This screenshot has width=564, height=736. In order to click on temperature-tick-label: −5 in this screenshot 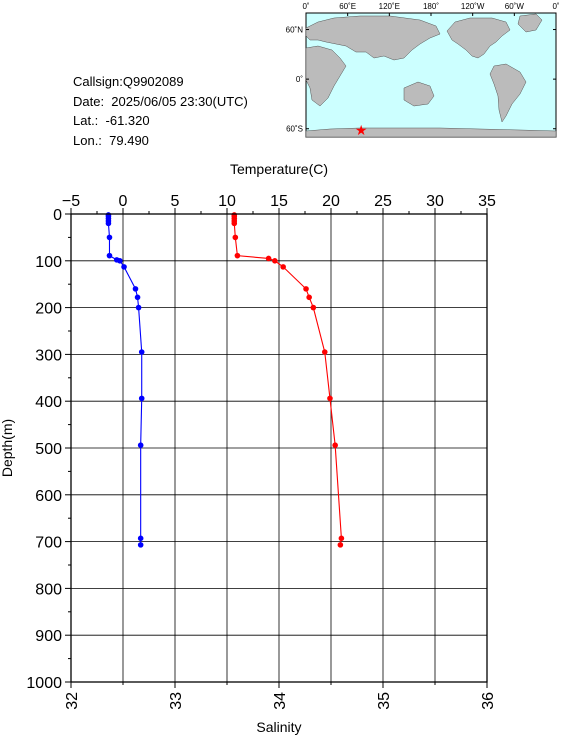, I will do `click(71, 201)`.